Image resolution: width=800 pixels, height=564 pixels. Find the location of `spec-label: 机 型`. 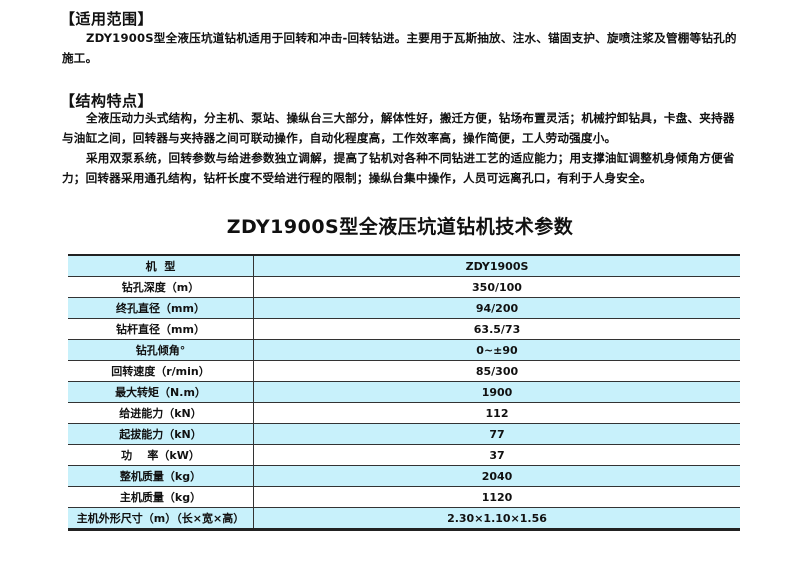

spec-label: 机 型 is located at coordinates (161, 265).